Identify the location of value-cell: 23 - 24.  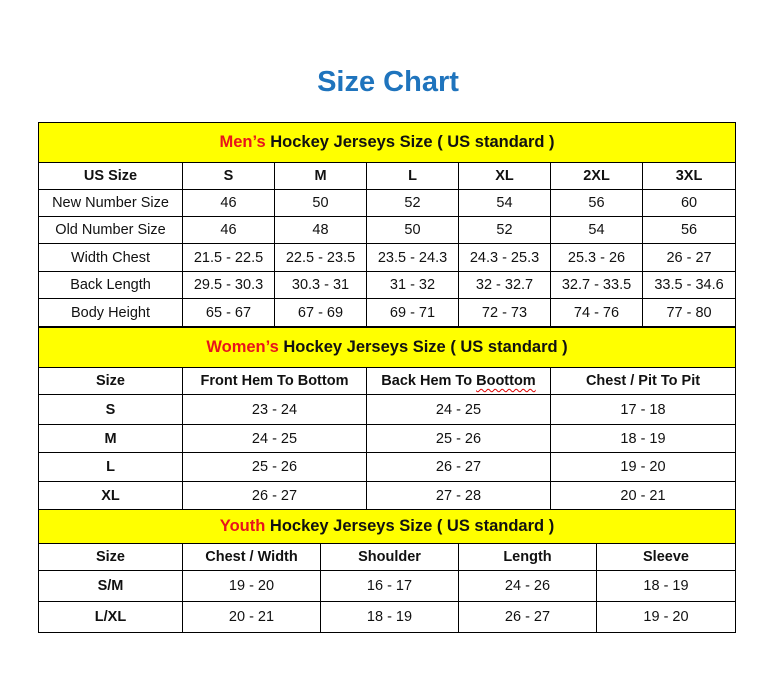
(274, 409).